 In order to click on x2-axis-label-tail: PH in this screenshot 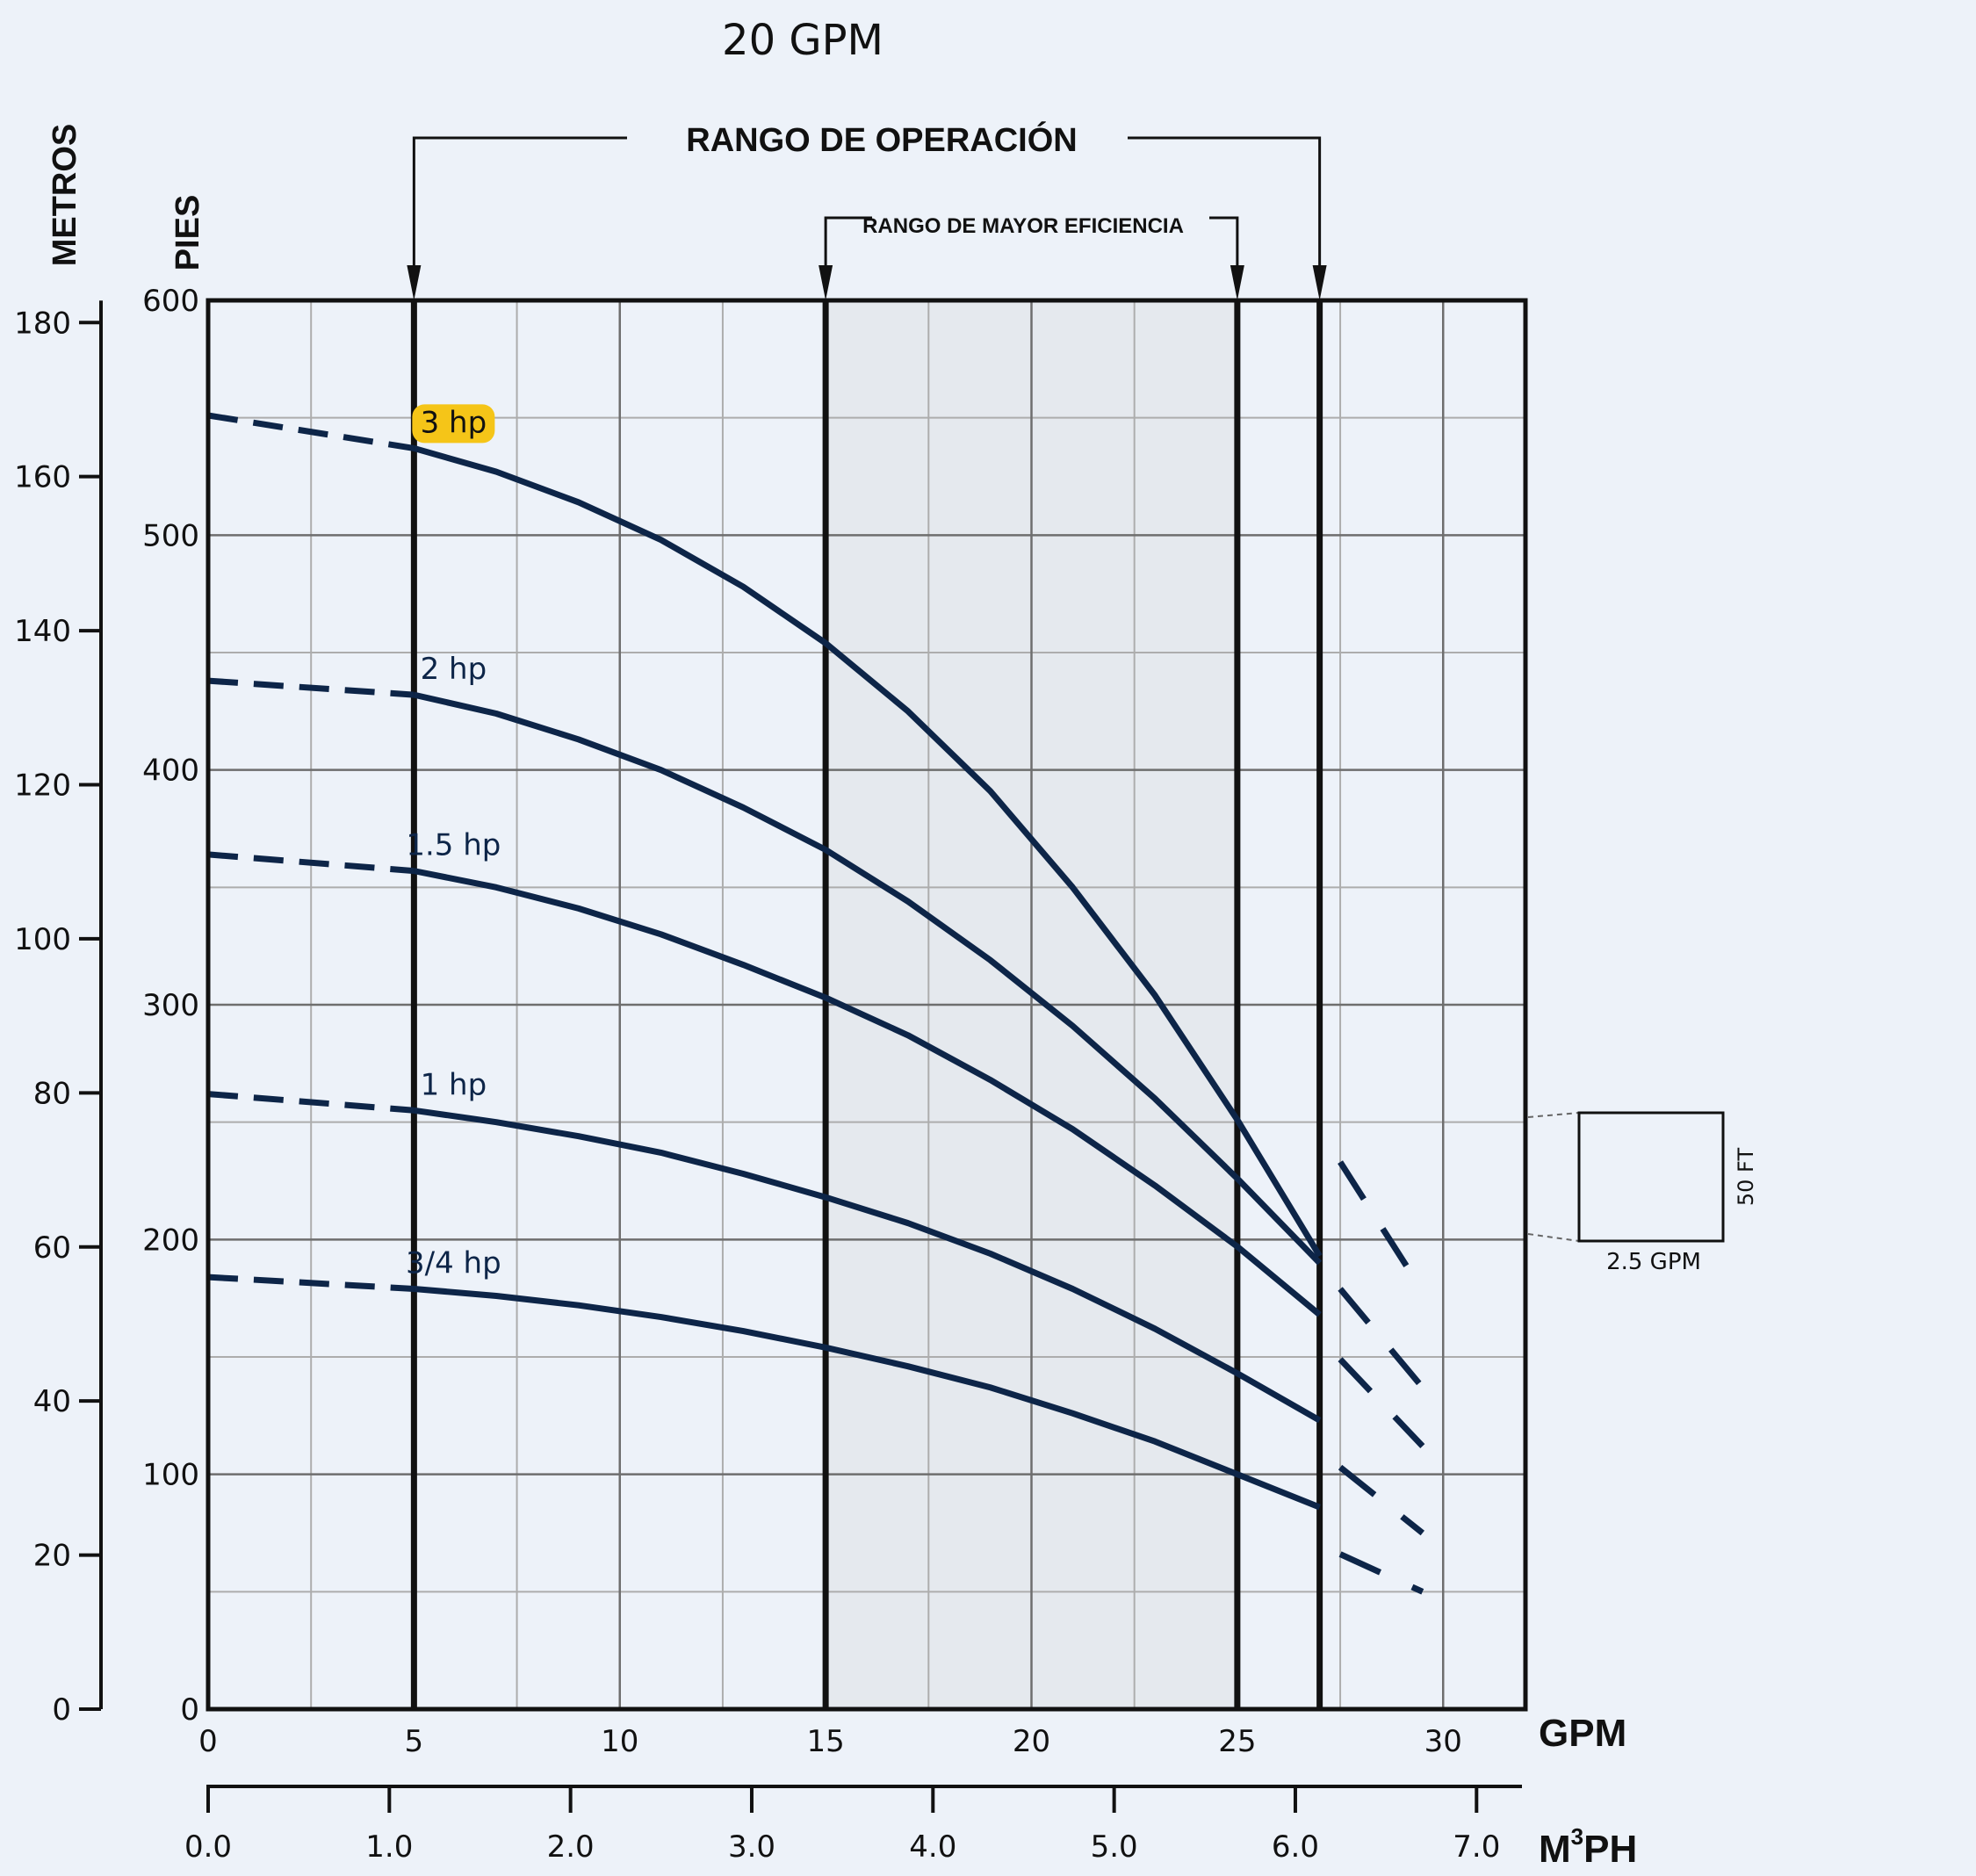, I will do `click(1610, 1849)`.